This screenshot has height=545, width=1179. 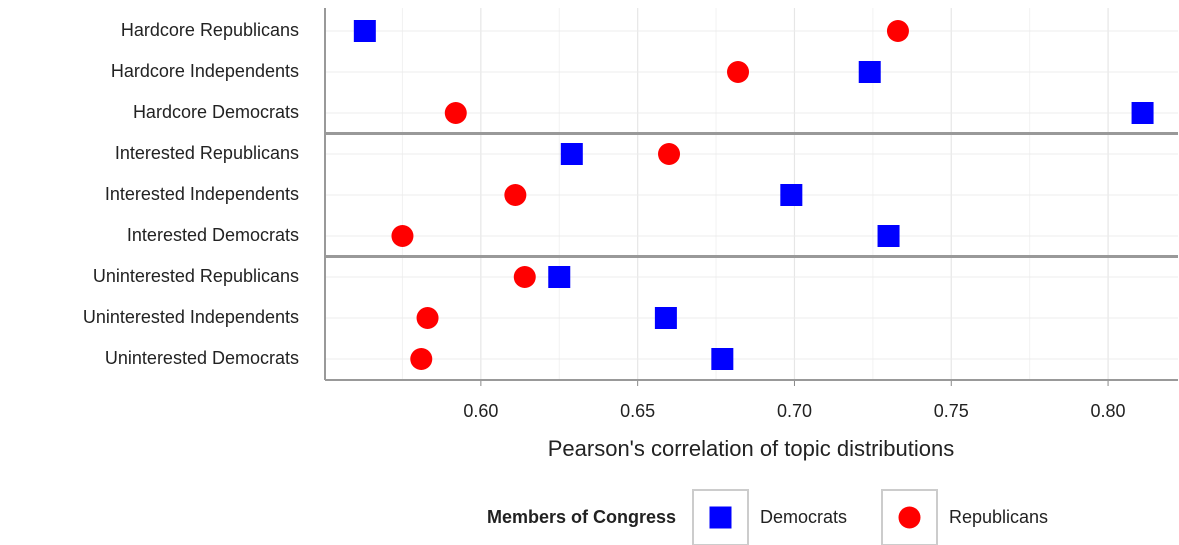 What do you see at coordinates (803, 517) in the screenshot?
I see `legend-label: Democrats` at bounding box center [803, 517].